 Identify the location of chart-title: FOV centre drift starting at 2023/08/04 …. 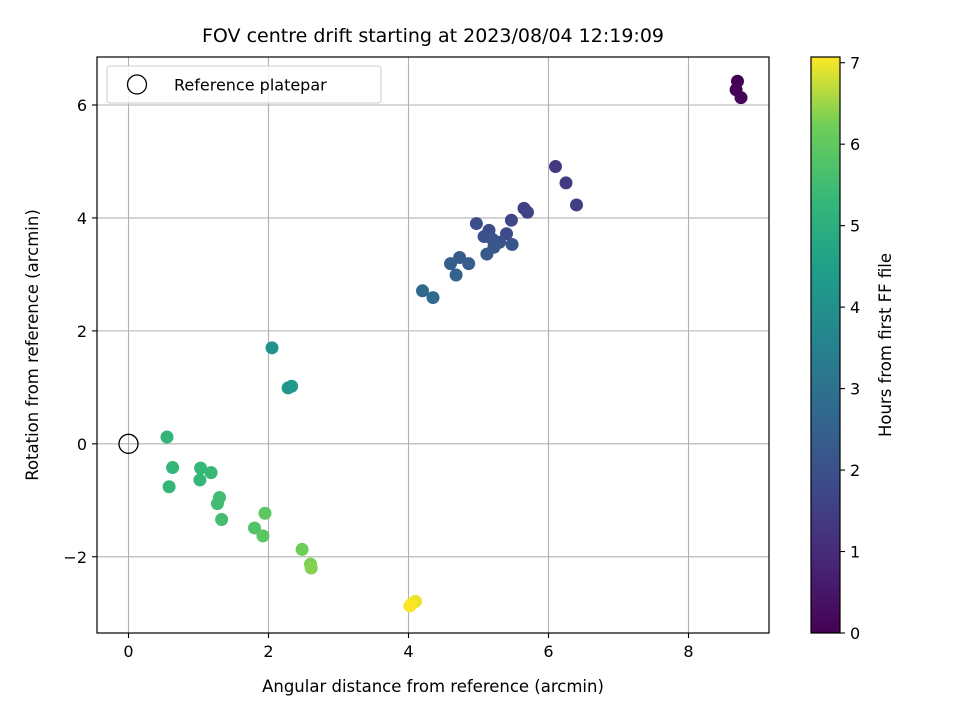
(433, 36).